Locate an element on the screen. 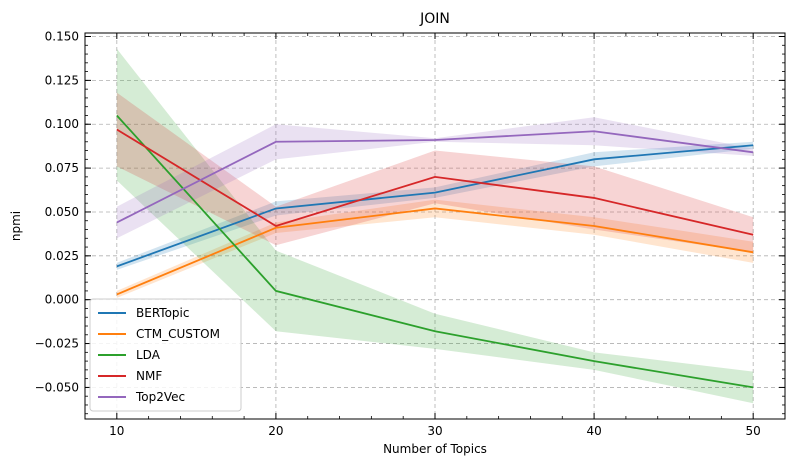 The image size is (792, 465). chart-title: JOIN is located at coordinates (434, 19).